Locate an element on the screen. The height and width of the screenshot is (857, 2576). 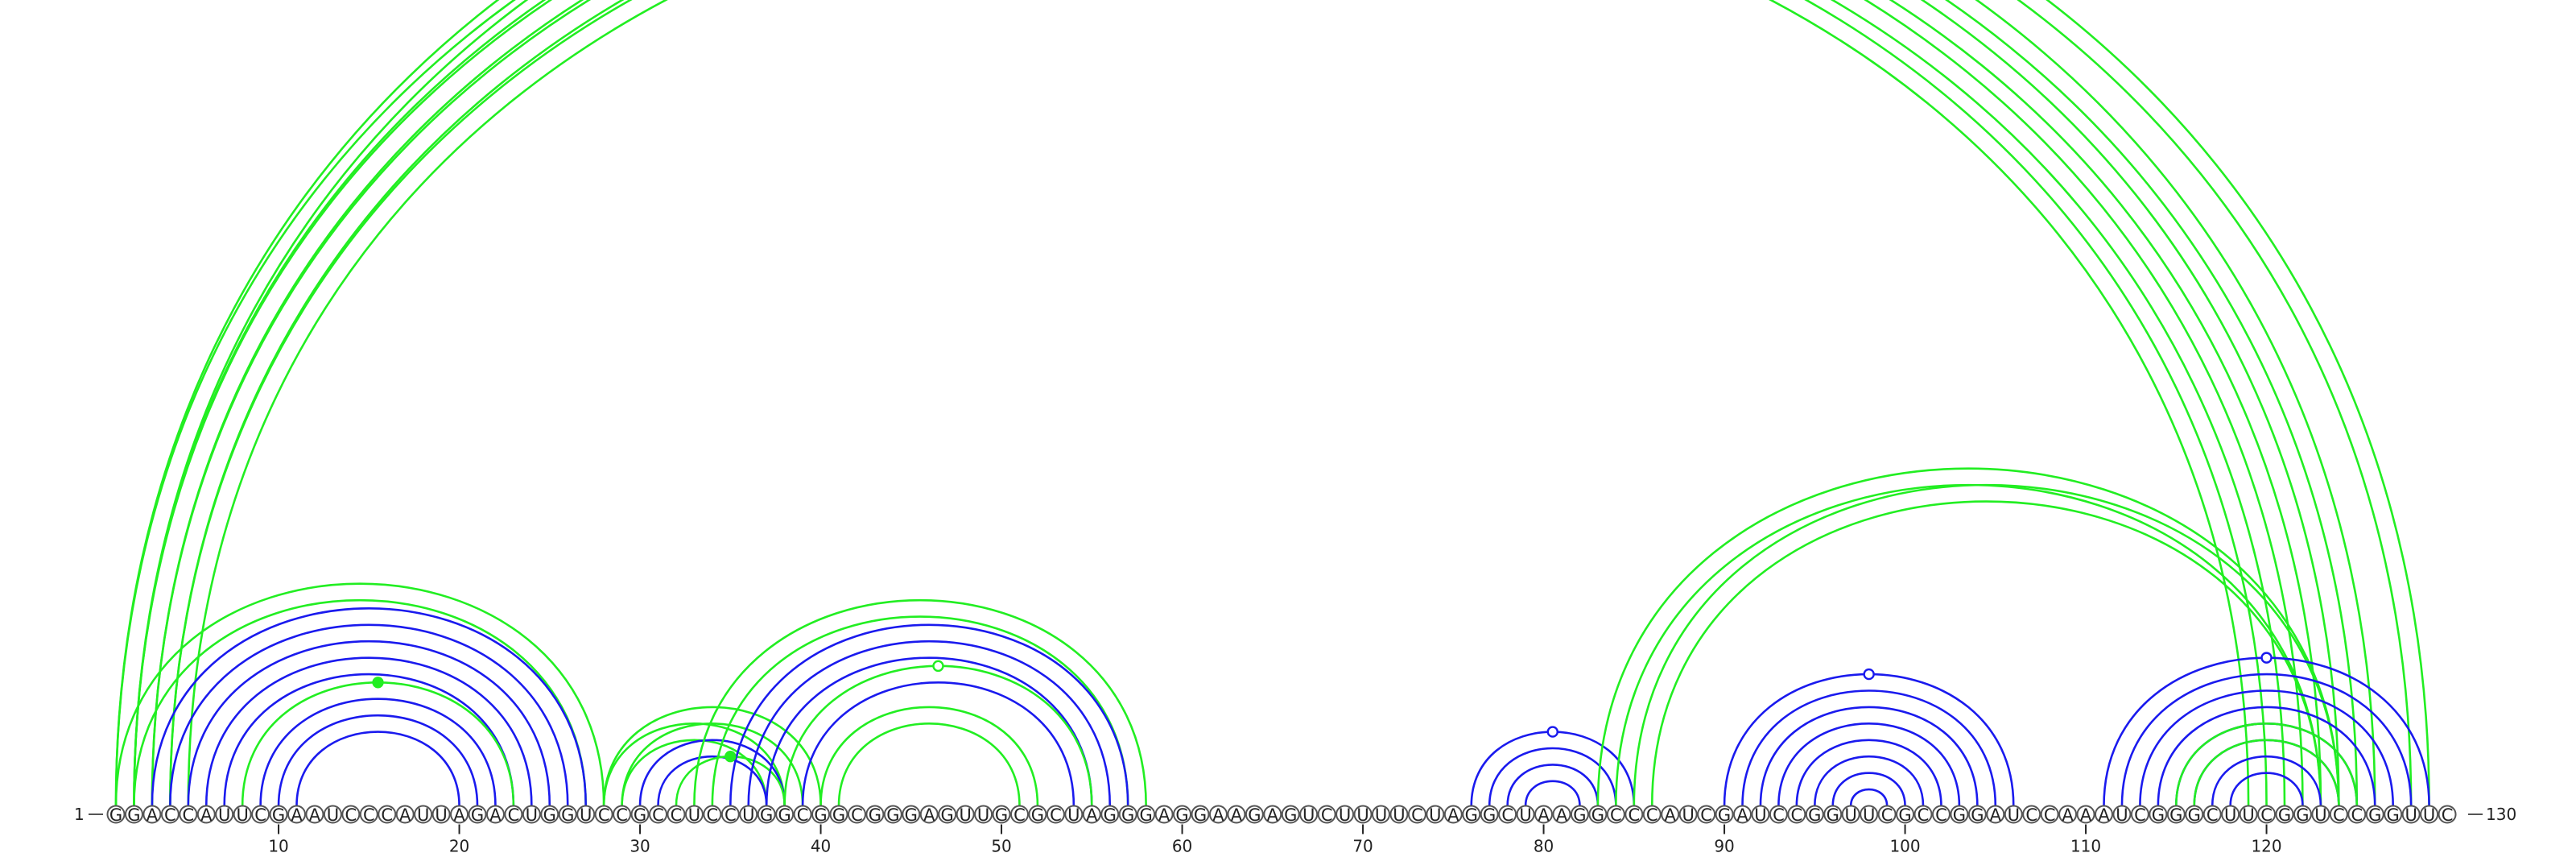
base-38: G is located at coordinates (785, 815).